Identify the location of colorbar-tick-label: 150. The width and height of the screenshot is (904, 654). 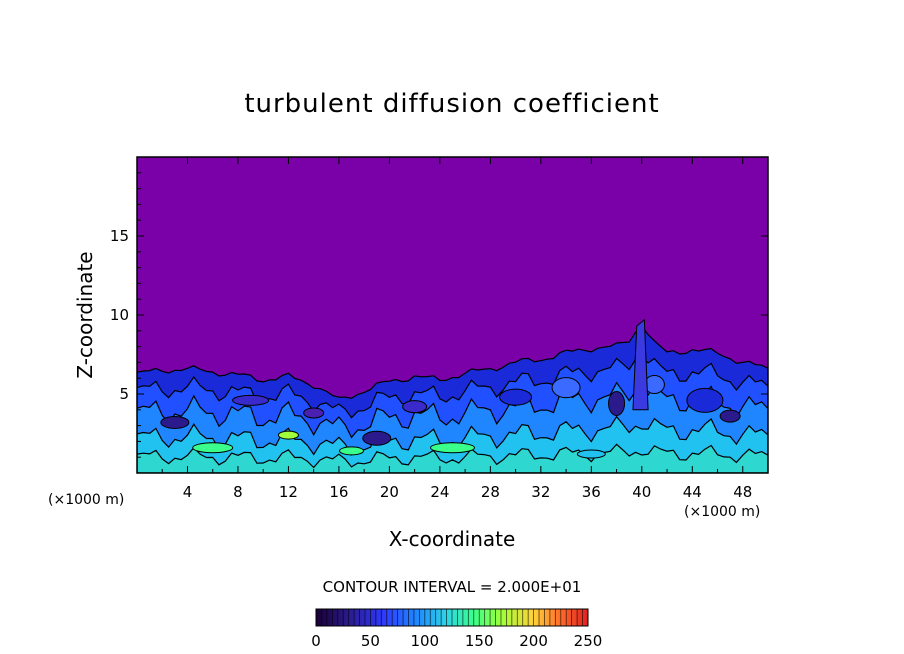
(479, 641).